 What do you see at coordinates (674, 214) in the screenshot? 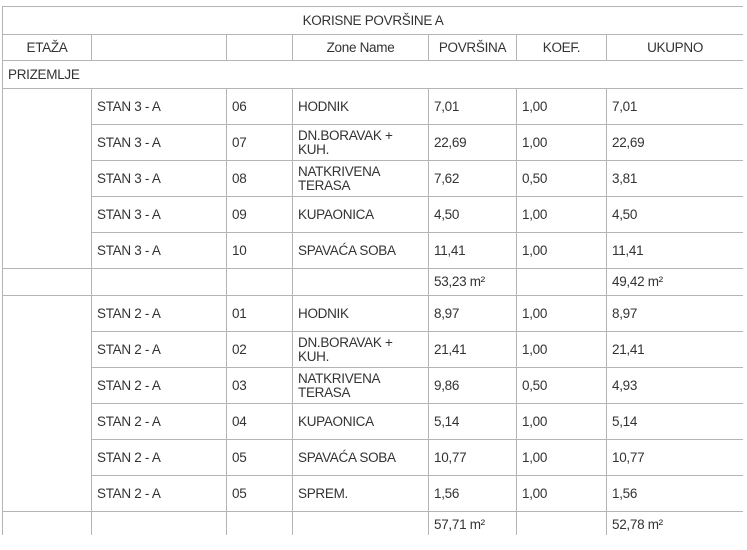
I see `cell-total: 4,50` at bounding box center [674, 214].